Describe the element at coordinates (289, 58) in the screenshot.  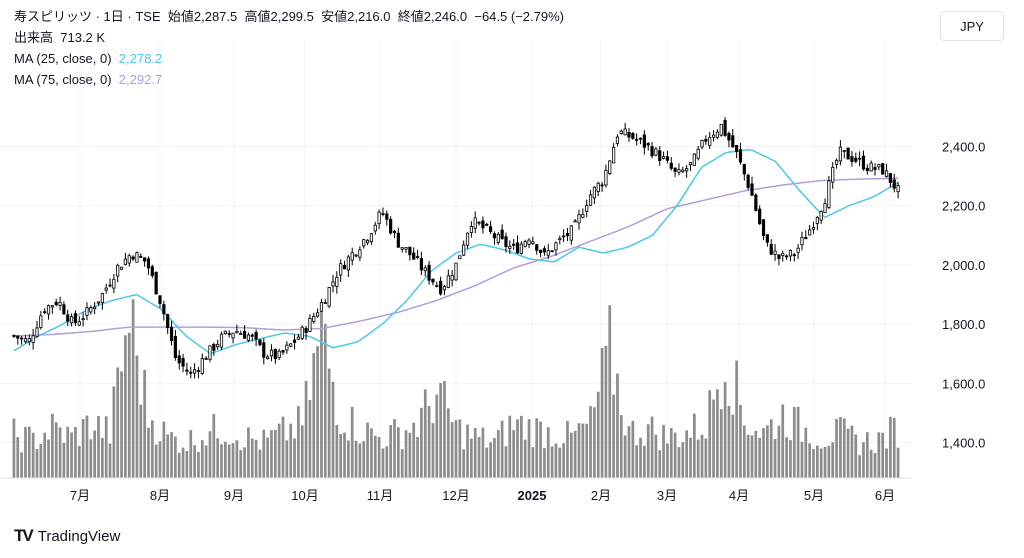
I see `ma25-row: MA (25, close, 0) 2,278.2` at that location.